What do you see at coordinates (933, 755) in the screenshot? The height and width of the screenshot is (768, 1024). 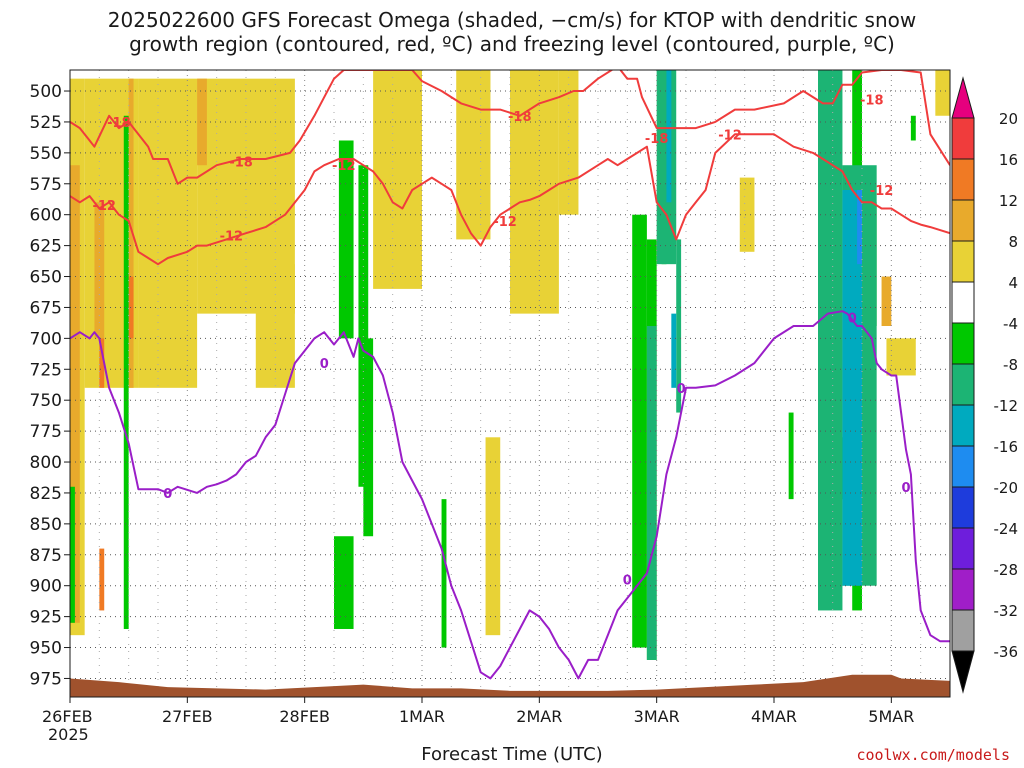 I see `credit-text: coolwx.com/models` at bounding box center [933, 755].